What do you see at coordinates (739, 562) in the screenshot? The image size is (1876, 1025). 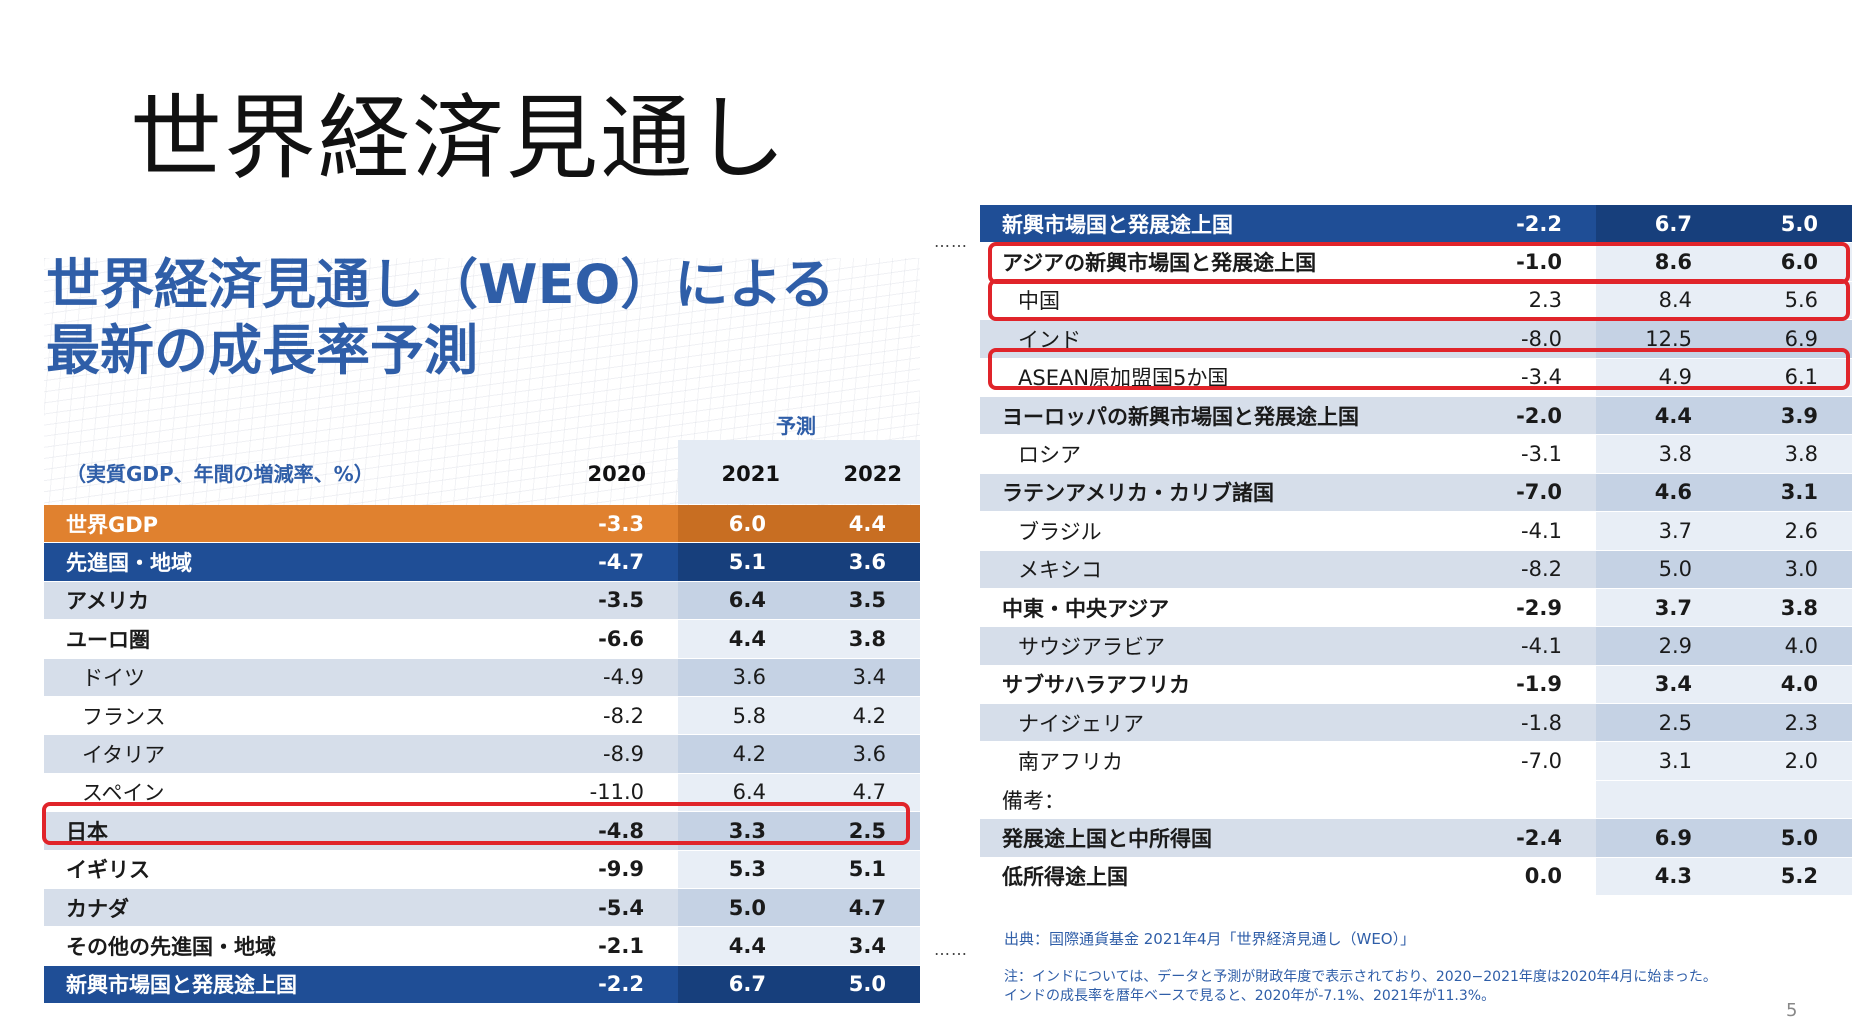 I see `value-2021: 5.1` at bounding box center [739, 562].